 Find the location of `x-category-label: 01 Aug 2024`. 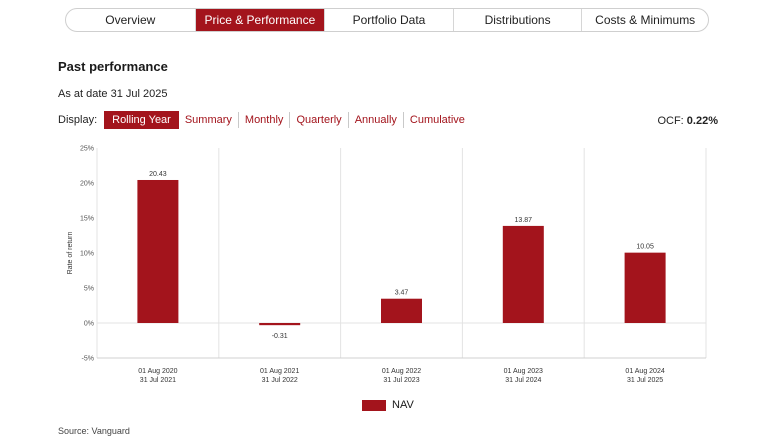

x-category-label: 01 Aug 2024 is located at coordinates (644, 371).